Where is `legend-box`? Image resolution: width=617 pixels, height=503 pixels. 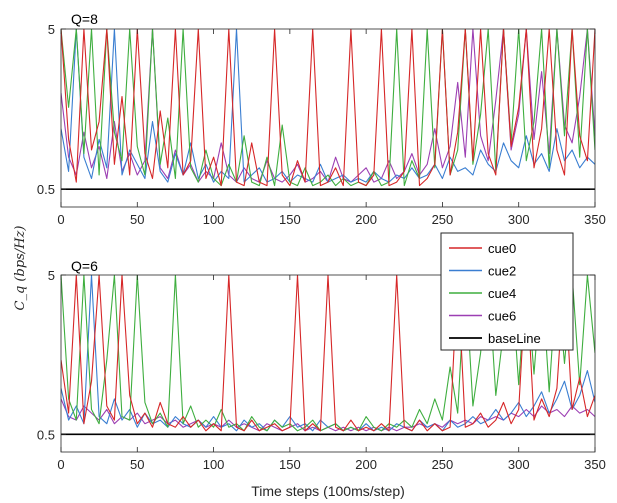 legend-box is located at coordinates (507, 291).